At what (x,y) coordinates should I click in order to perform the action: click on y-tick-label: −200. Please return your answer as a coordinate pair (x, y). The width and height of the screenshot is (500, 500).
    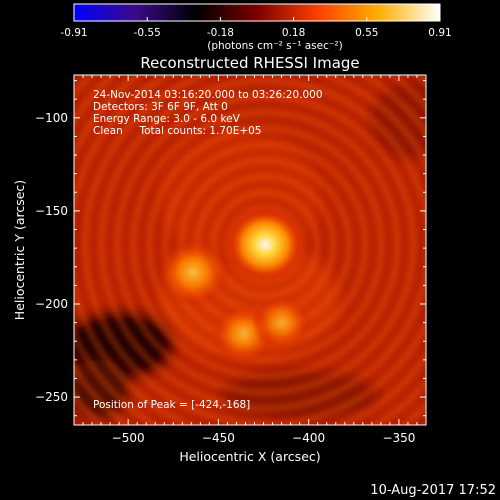
    Looking at the image, I should click on (51, 304).